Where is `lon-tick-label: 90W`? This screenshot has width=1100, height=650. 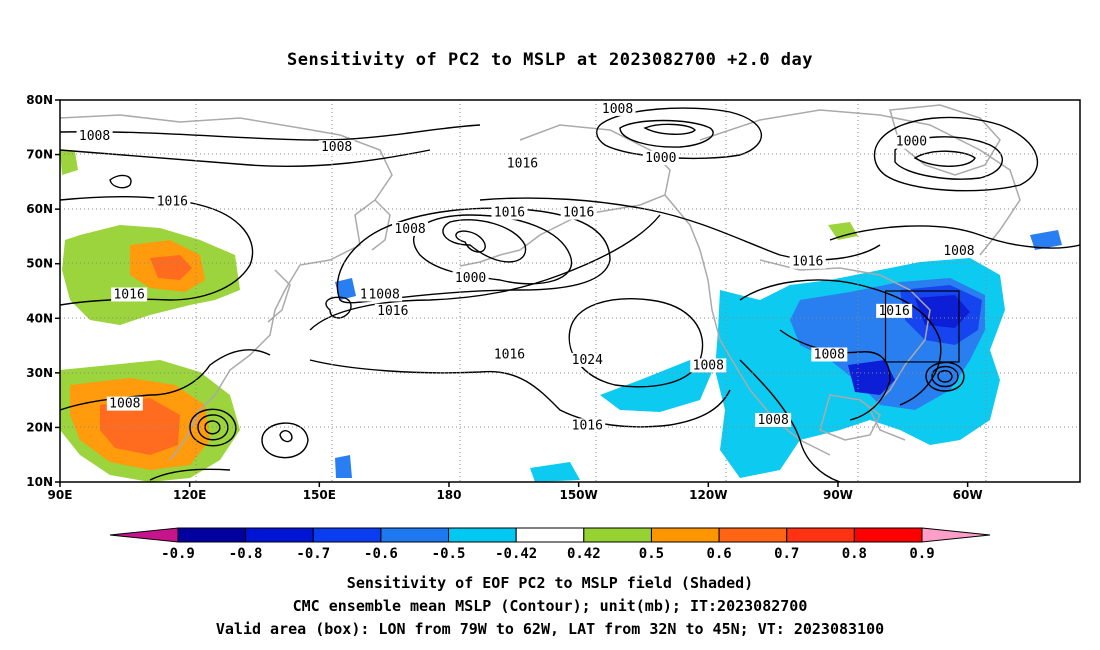
lon-tick-label: 90W is located at coordinates (838, 495).